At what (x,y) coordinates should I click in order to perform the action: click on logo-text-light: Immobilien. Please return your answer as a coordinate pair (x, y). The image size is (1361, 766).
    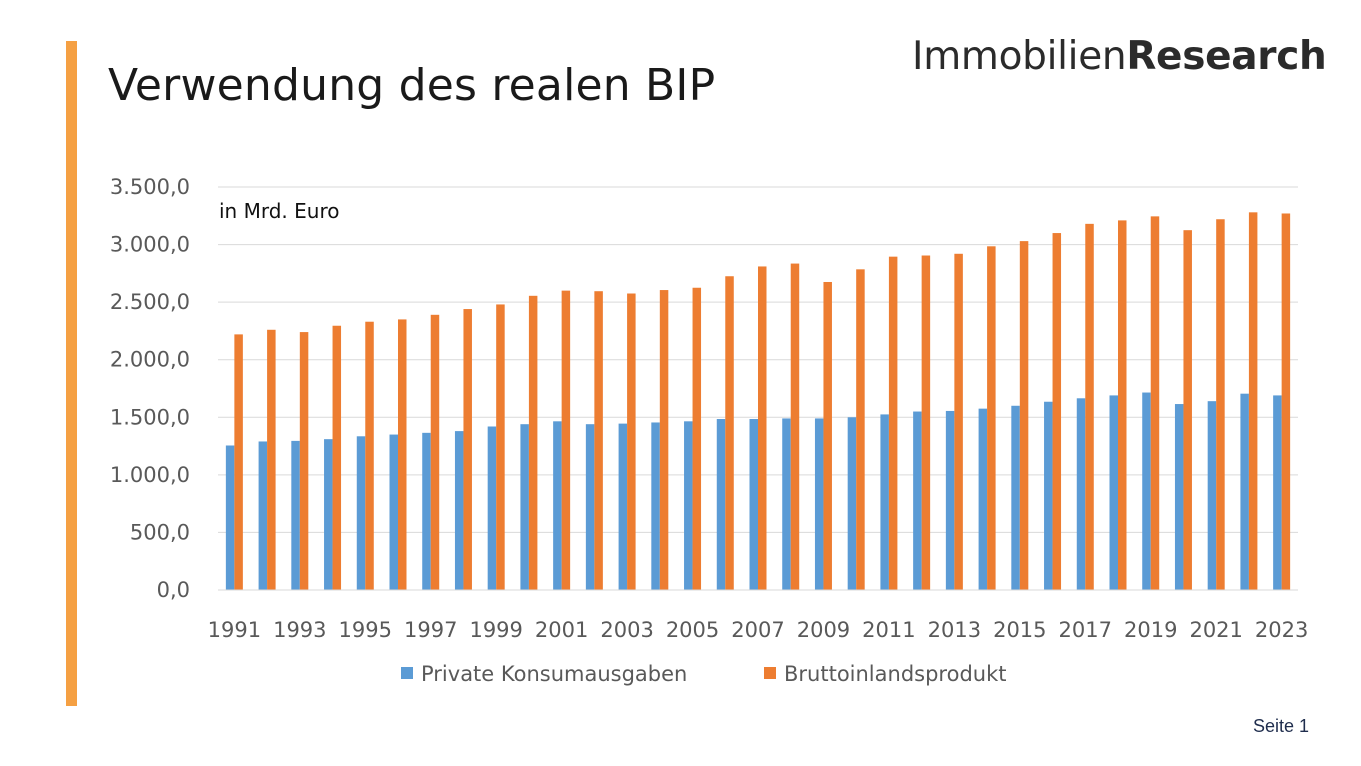
    Looking at the image, I should click on (1019, 56).